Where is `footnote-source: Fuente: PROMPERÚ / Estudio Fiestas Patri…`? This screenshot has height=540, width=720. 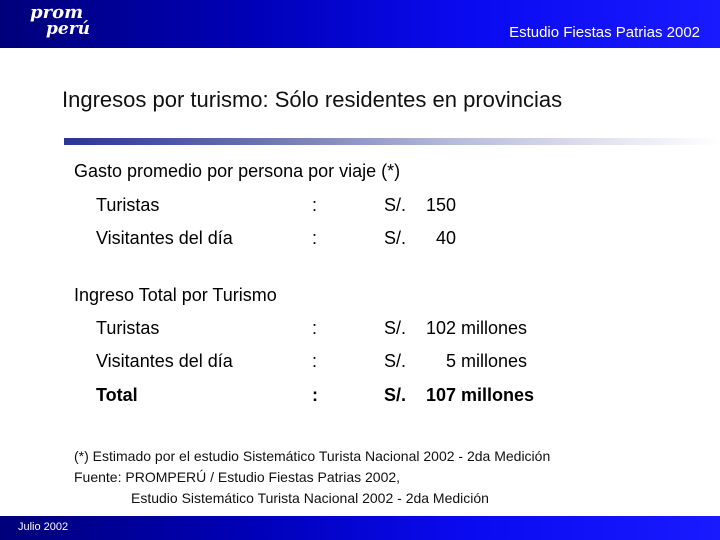
footnote-source: Fuente: PROMPERÚ / Estudio Fiestas Patri… is located at coordinates (237, 477).